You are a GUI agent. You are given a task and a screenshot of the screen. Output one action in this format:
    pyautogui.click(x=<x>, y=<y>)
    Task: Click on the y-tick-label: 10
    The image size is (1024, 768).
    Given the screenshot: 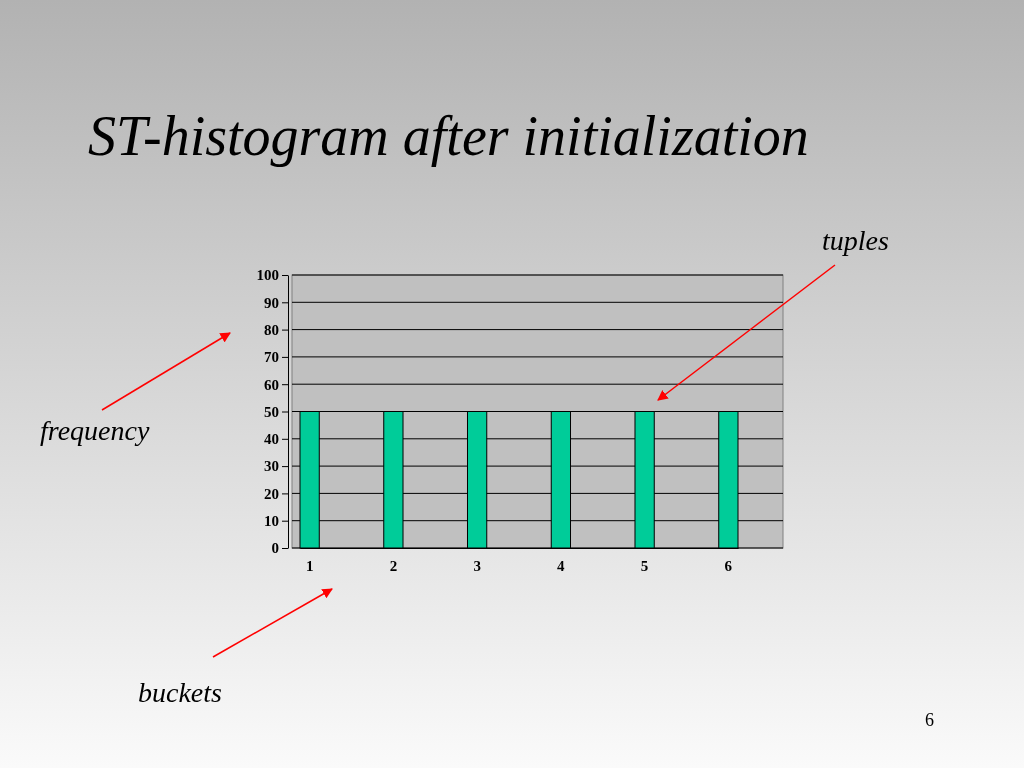 What is the action you would take?
    pyautogui.click(x=271, y=521)
    